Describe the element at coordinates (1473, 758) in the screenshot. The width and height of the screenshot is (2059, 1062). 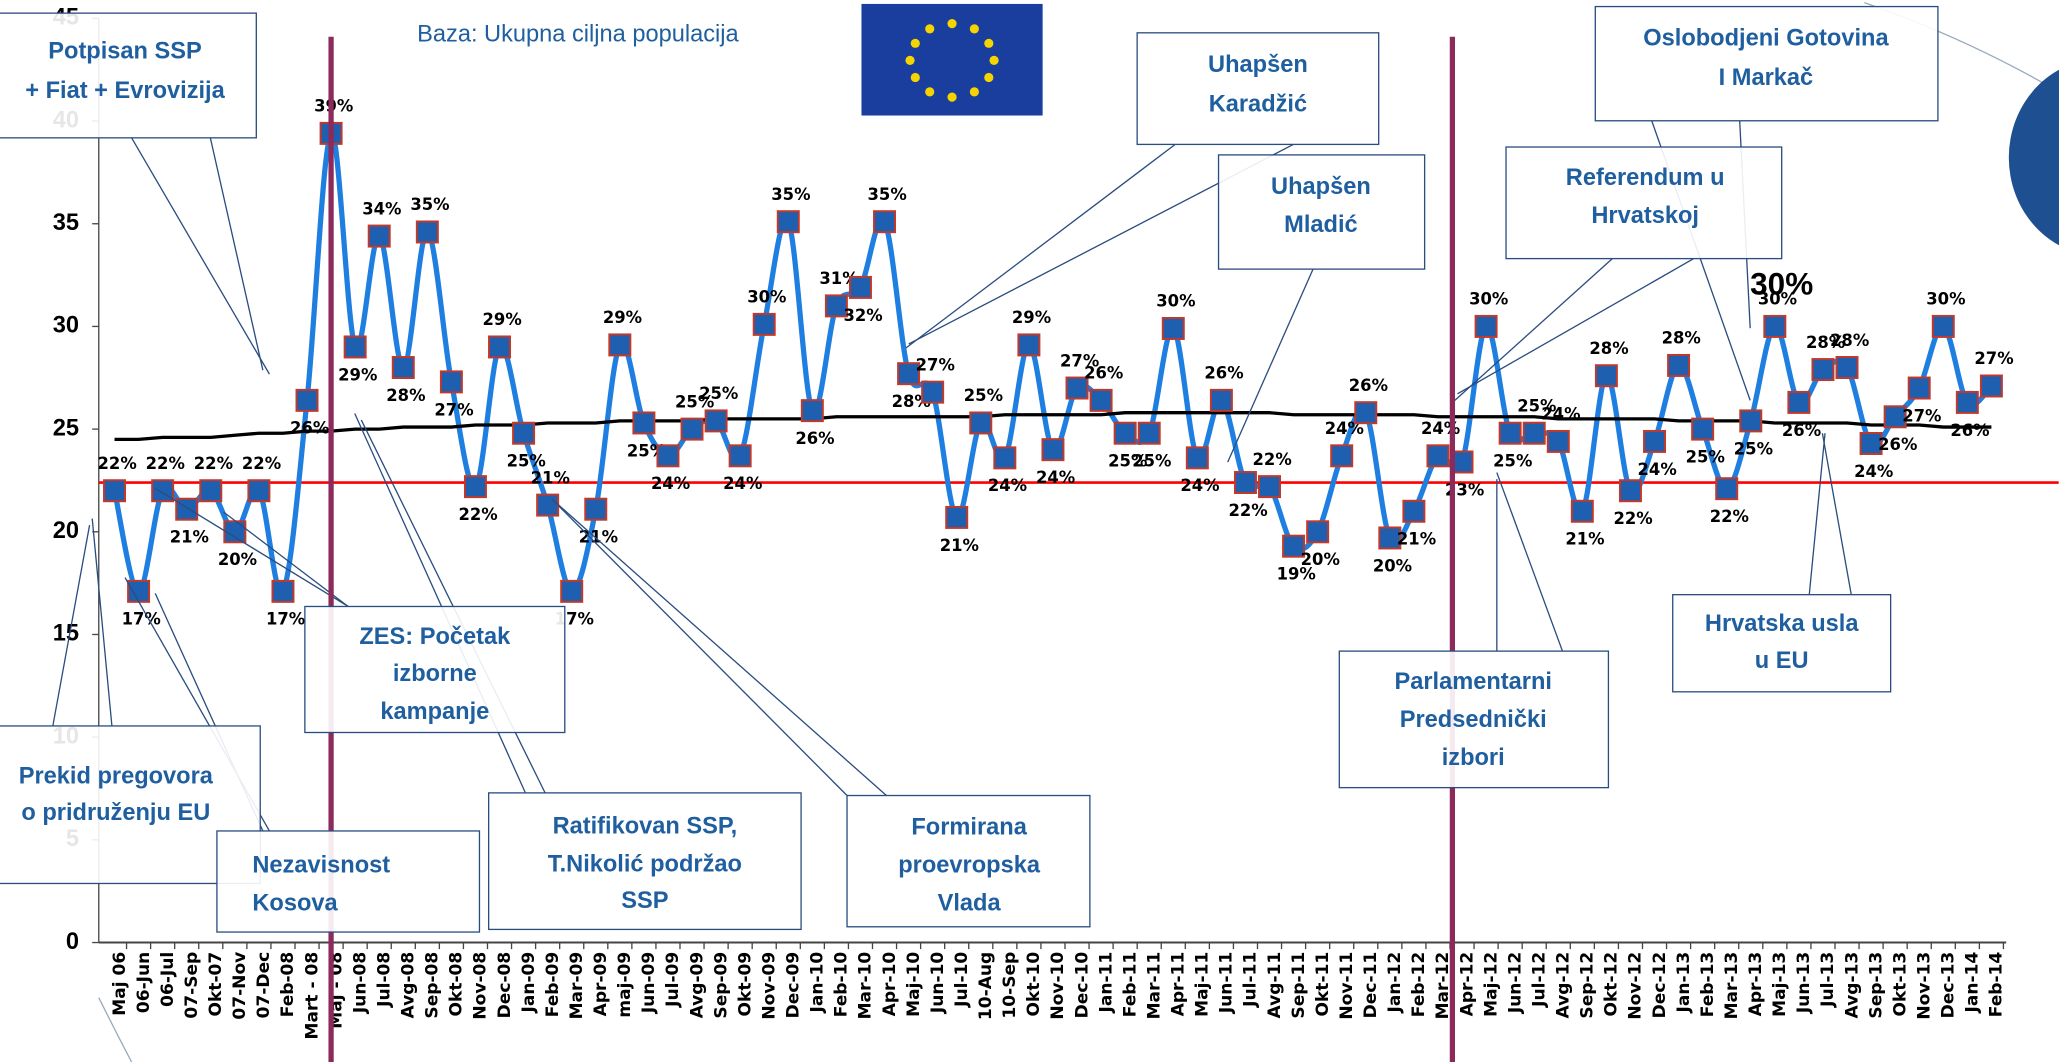
I see `annotation-text: izbori` at that location.